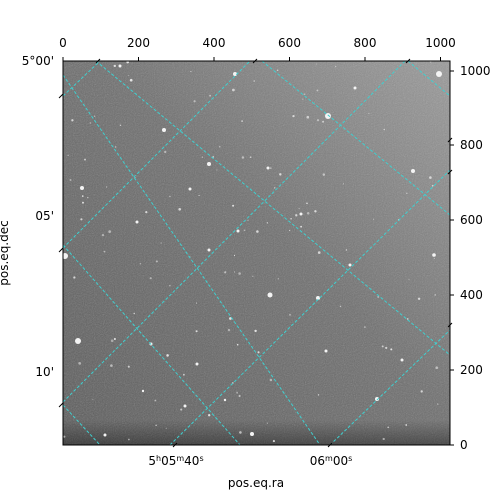 This screenshot has height=500, width=500. What do you see at coordinates (475, 258) in the screenshot?
I see `right-tick-labels: 0 200 400 600 800 1000` at bounding box center [475, 258].